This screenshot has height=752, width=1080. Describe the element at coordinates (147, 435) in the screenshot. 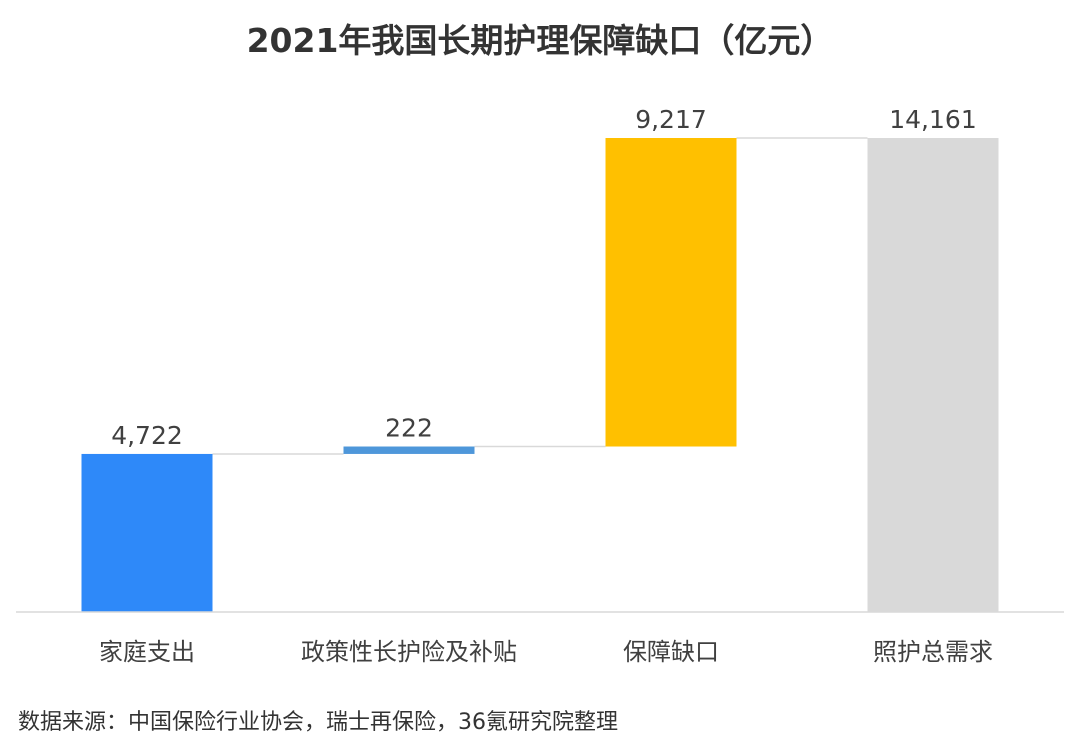

I see `value-label-1: 4,722` at that location.